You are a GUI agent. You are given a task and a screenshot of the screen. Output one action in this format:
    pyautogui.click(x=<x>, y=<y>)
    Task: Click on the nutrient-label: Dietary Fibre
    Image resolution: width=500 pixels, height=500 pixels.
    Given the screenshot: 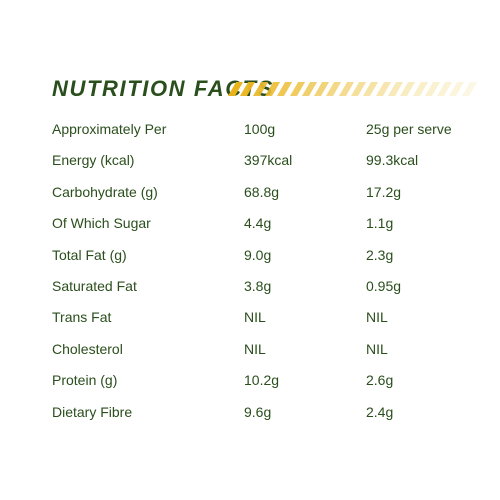 What is the action you would take?
    pyautogui.click(x=92, y=411)
    